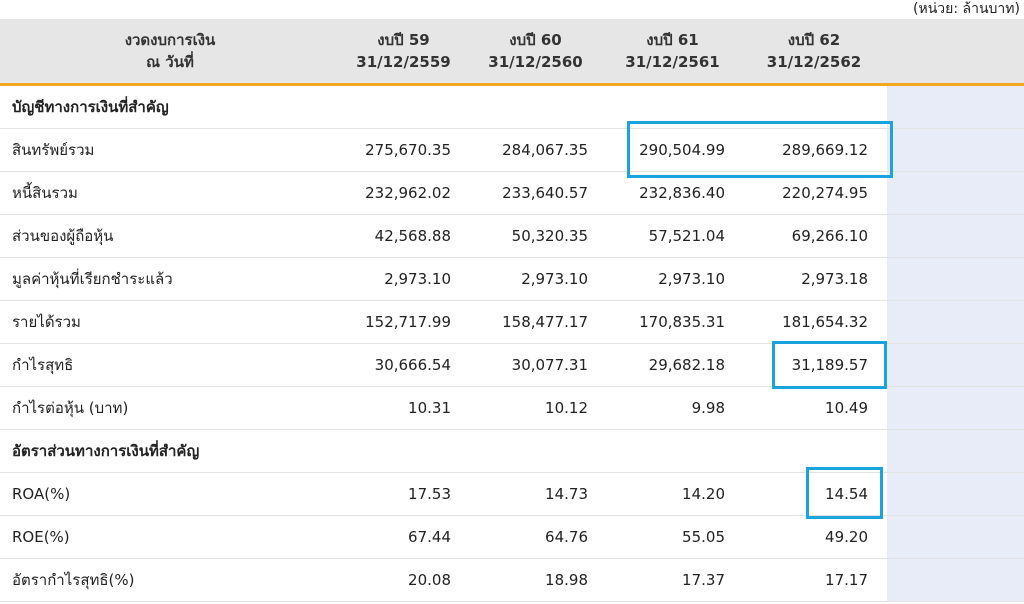 The width and height of the screenshot is (1024, 604). I want to click on row-label: มูลค่าหุ้นที่เรียกชำระแล้ว, so click(170, 279).